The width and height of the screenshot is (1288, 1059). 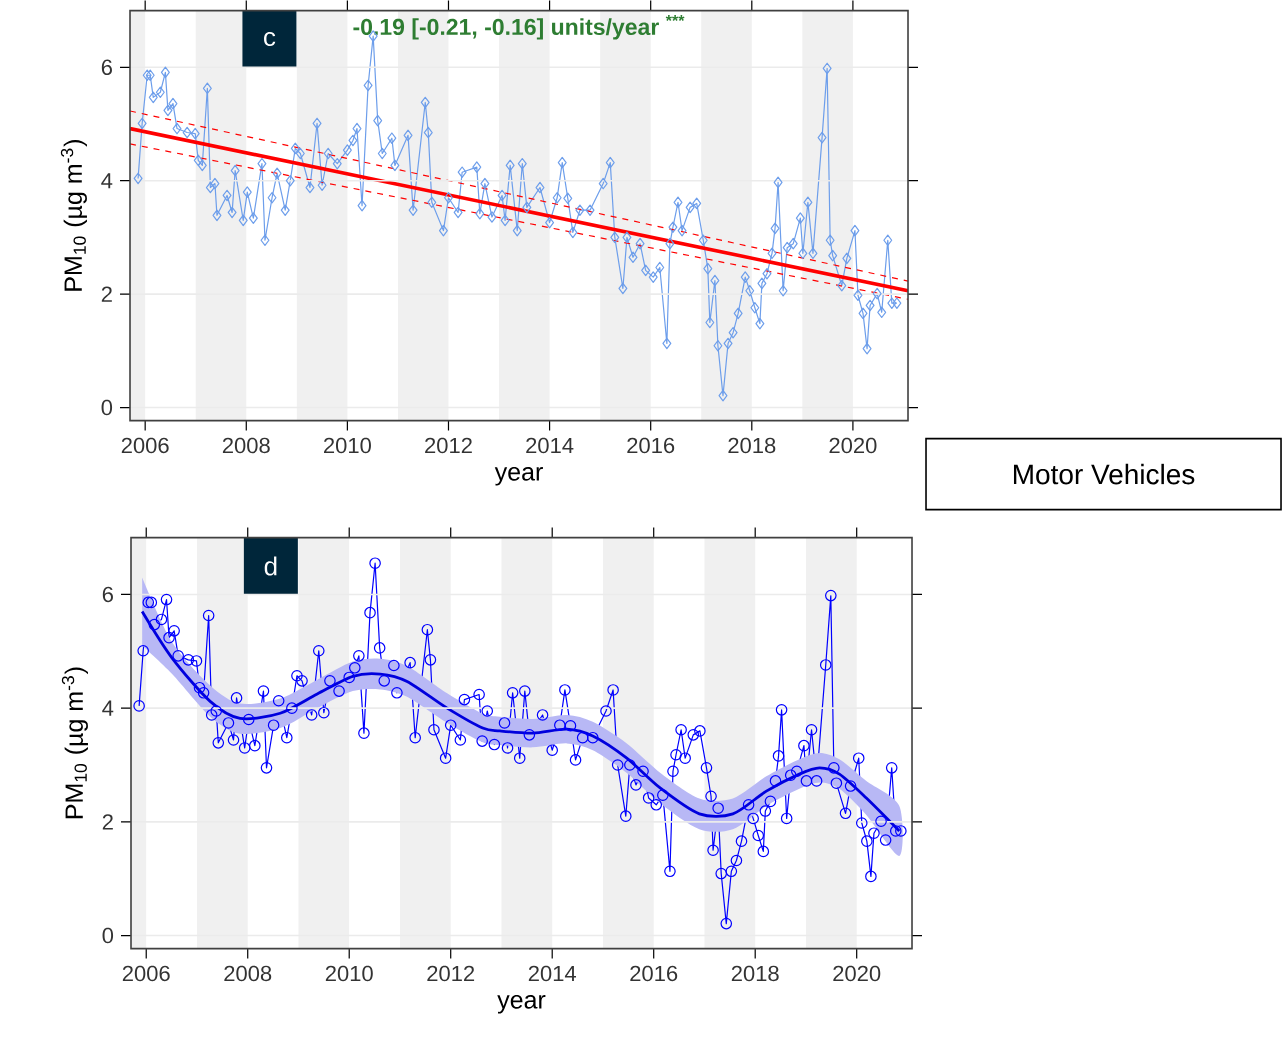 I want to click on annotation: d, so click(x=270, y=566).